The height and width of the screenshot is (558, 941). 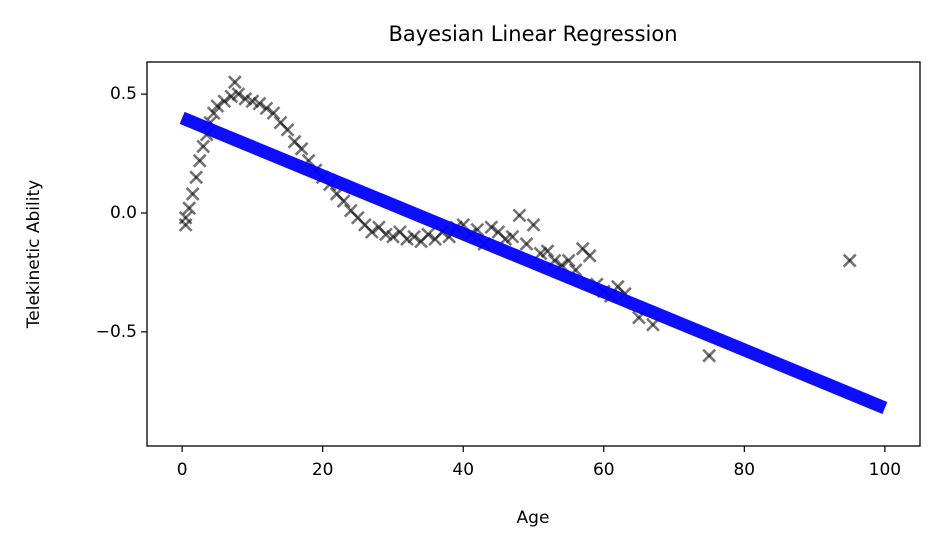 I want to click on x-tick-label: 40, so click(x=463, y=470).